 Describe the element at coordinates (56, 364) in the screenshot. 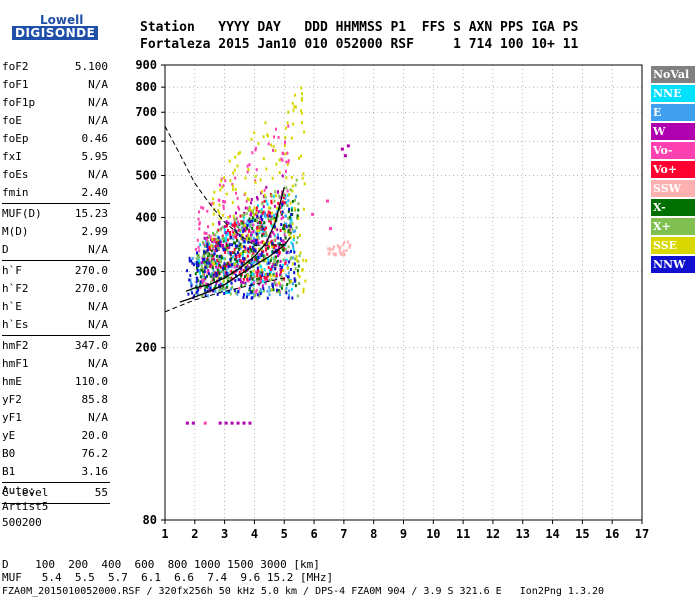

I see `param-row: hmF1 N/A` at that location.